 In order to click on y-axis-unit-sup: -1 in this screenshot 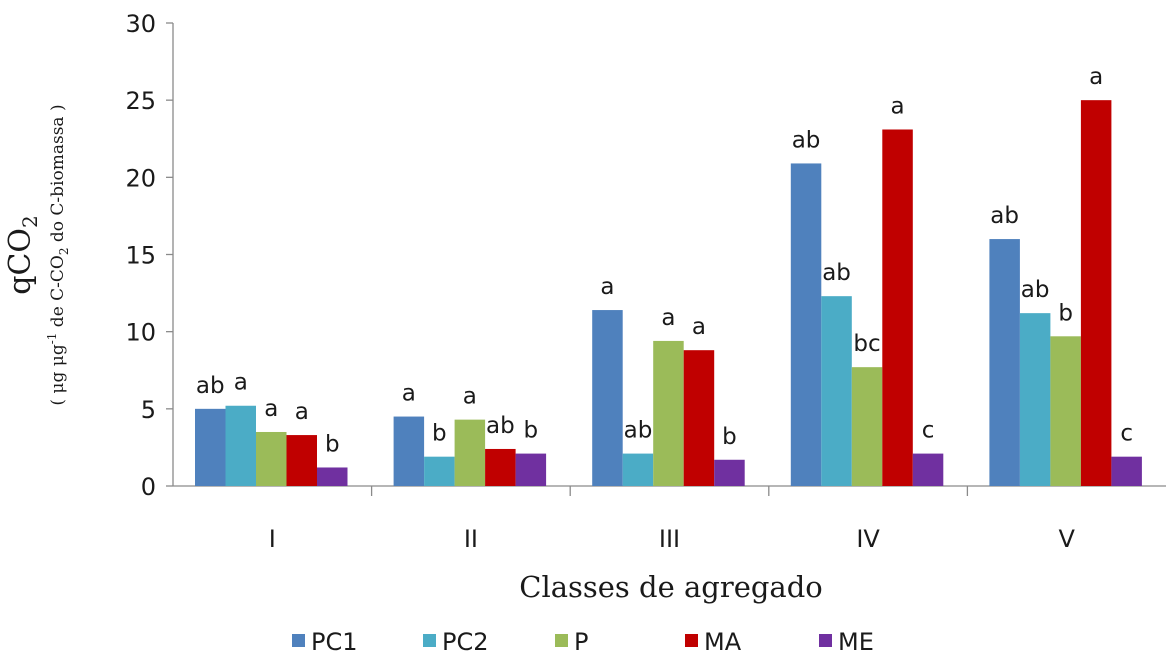, I will do `click(52, 339)`.